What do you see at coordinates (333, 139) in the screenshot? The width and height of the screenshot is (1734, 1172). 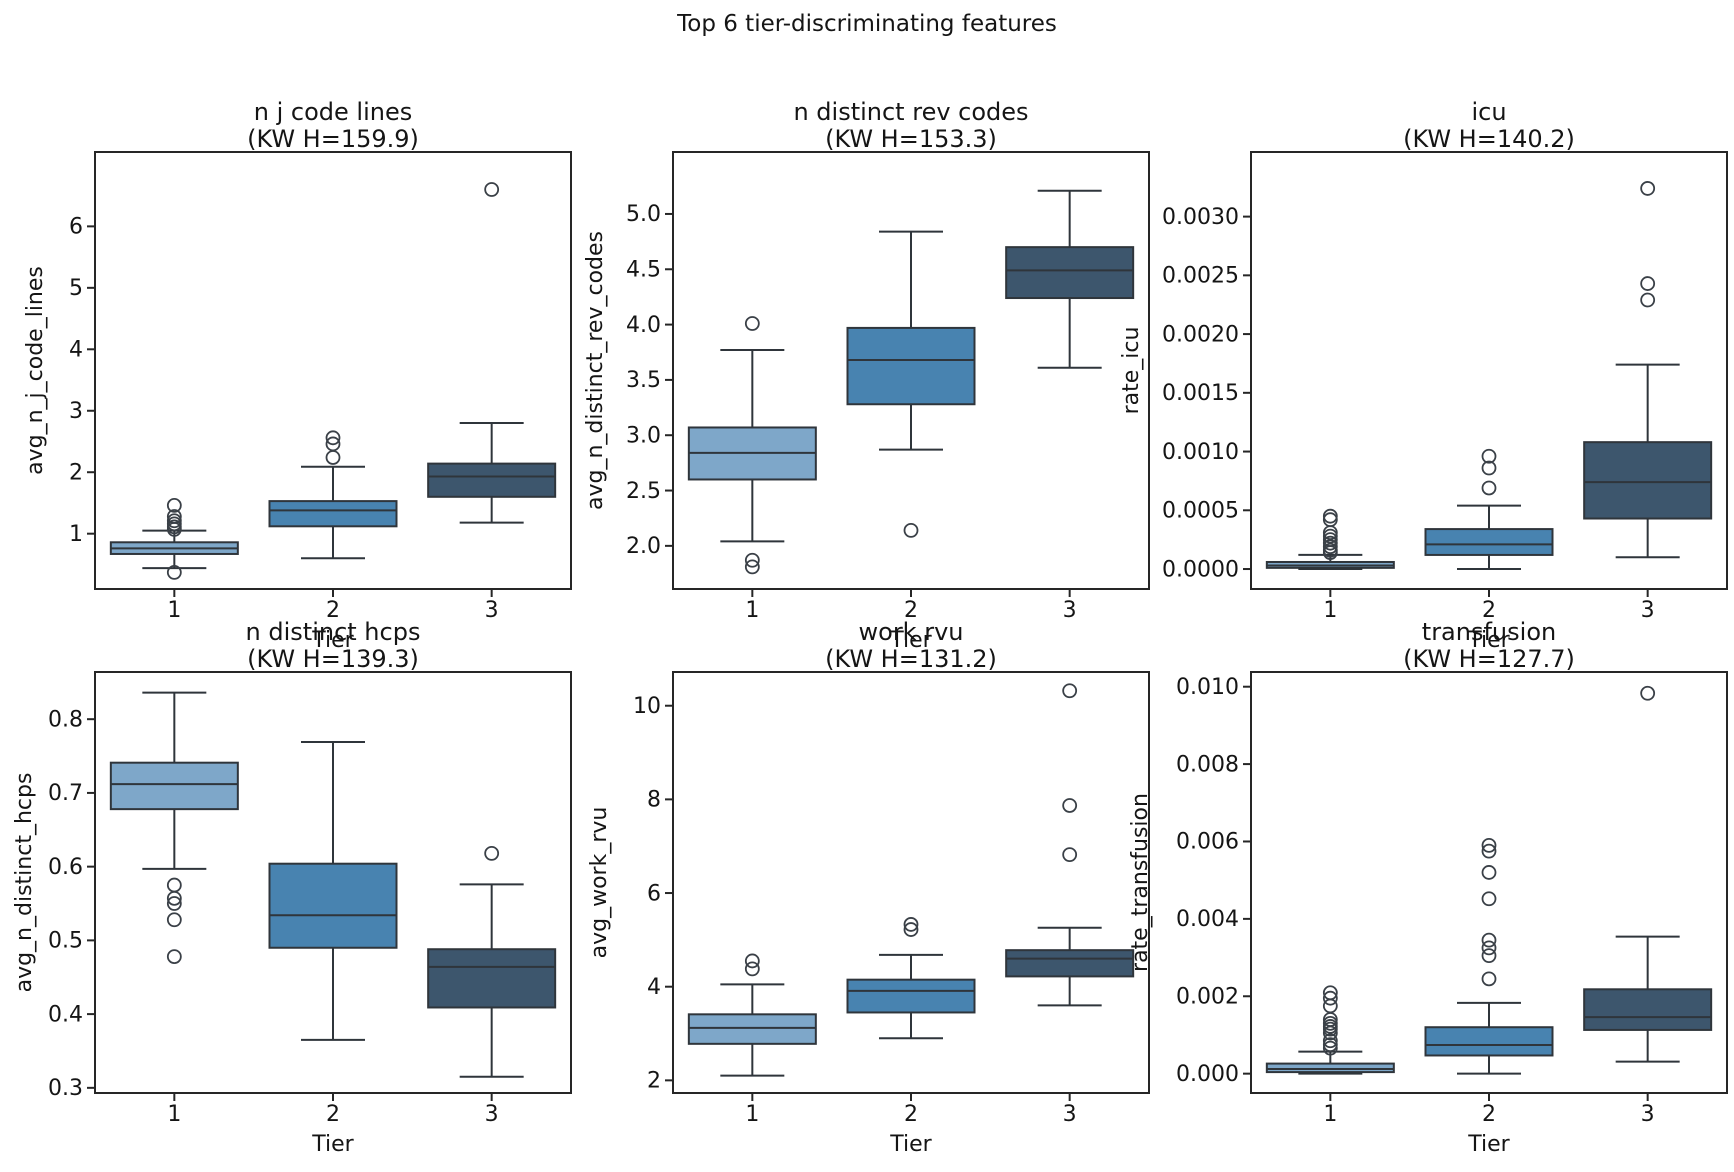 I see `subplot-subtitle-kw: (KW H=159.9)` at bounding box center [333, 139].